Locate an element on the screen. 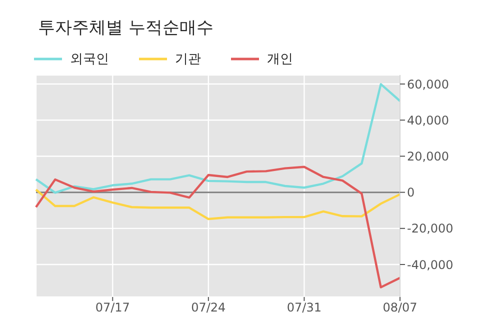 The width and height of the screenshot is (500, 323). x-tick-label: 07/17 is located at coordinates (112, 307).